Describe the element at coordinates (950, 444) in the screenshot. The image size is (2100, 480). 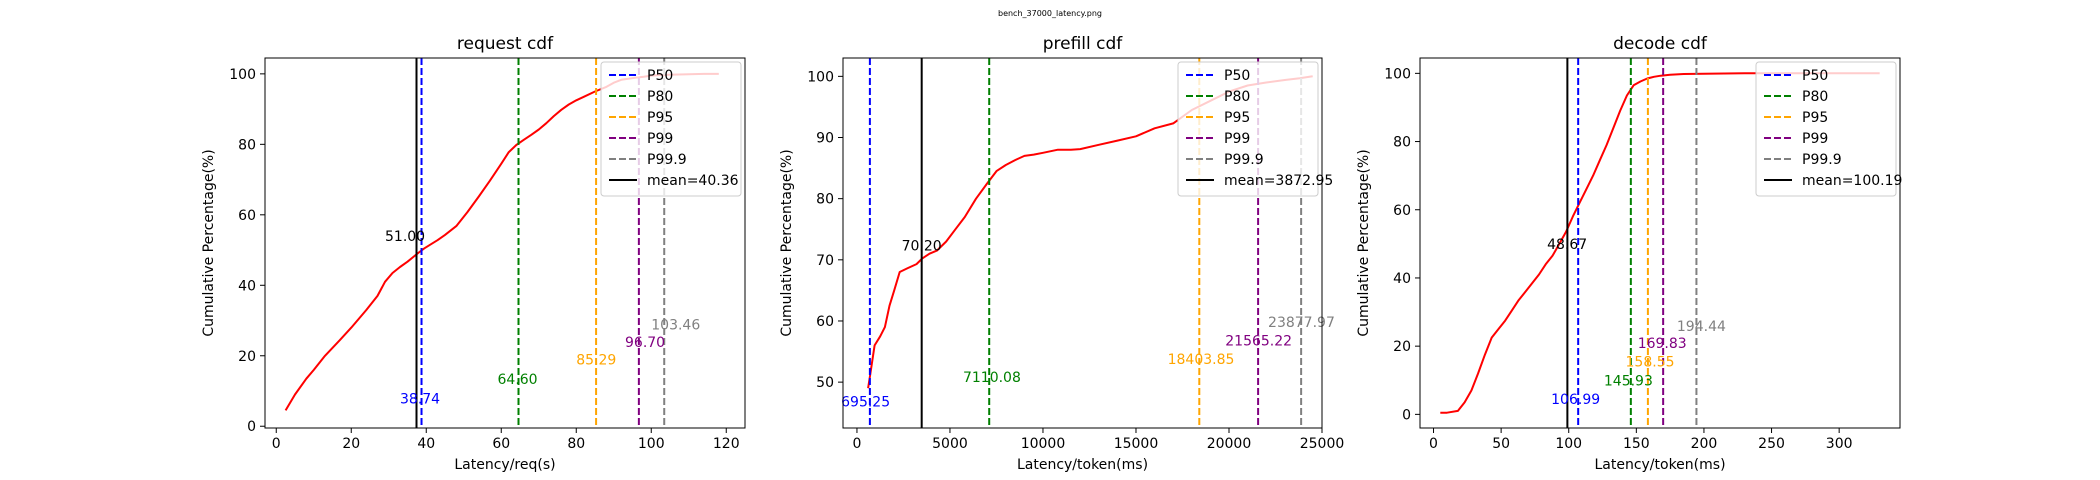
I see `x-tick-label: 5000` at that location.